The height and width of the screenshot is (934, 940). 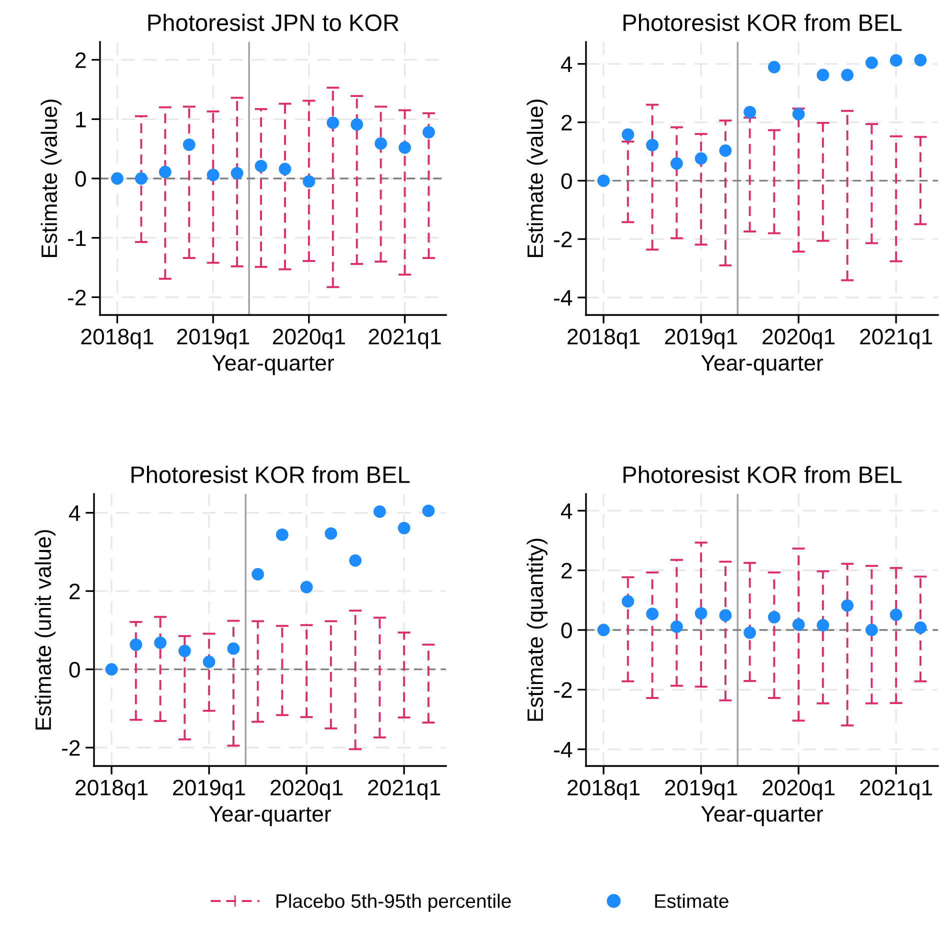 I want to click on text: Placebo 5th-95th percentile, so click(x=393, y=903).